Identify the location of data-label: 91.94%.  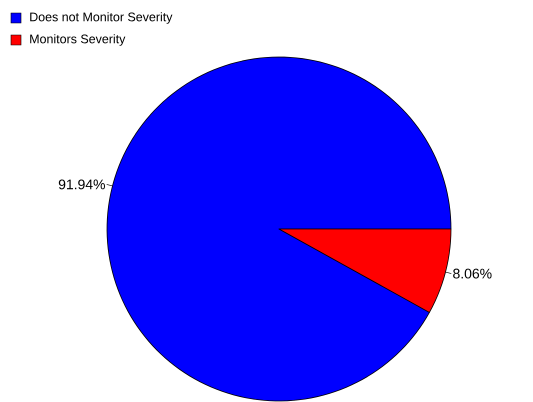
(81, 184).